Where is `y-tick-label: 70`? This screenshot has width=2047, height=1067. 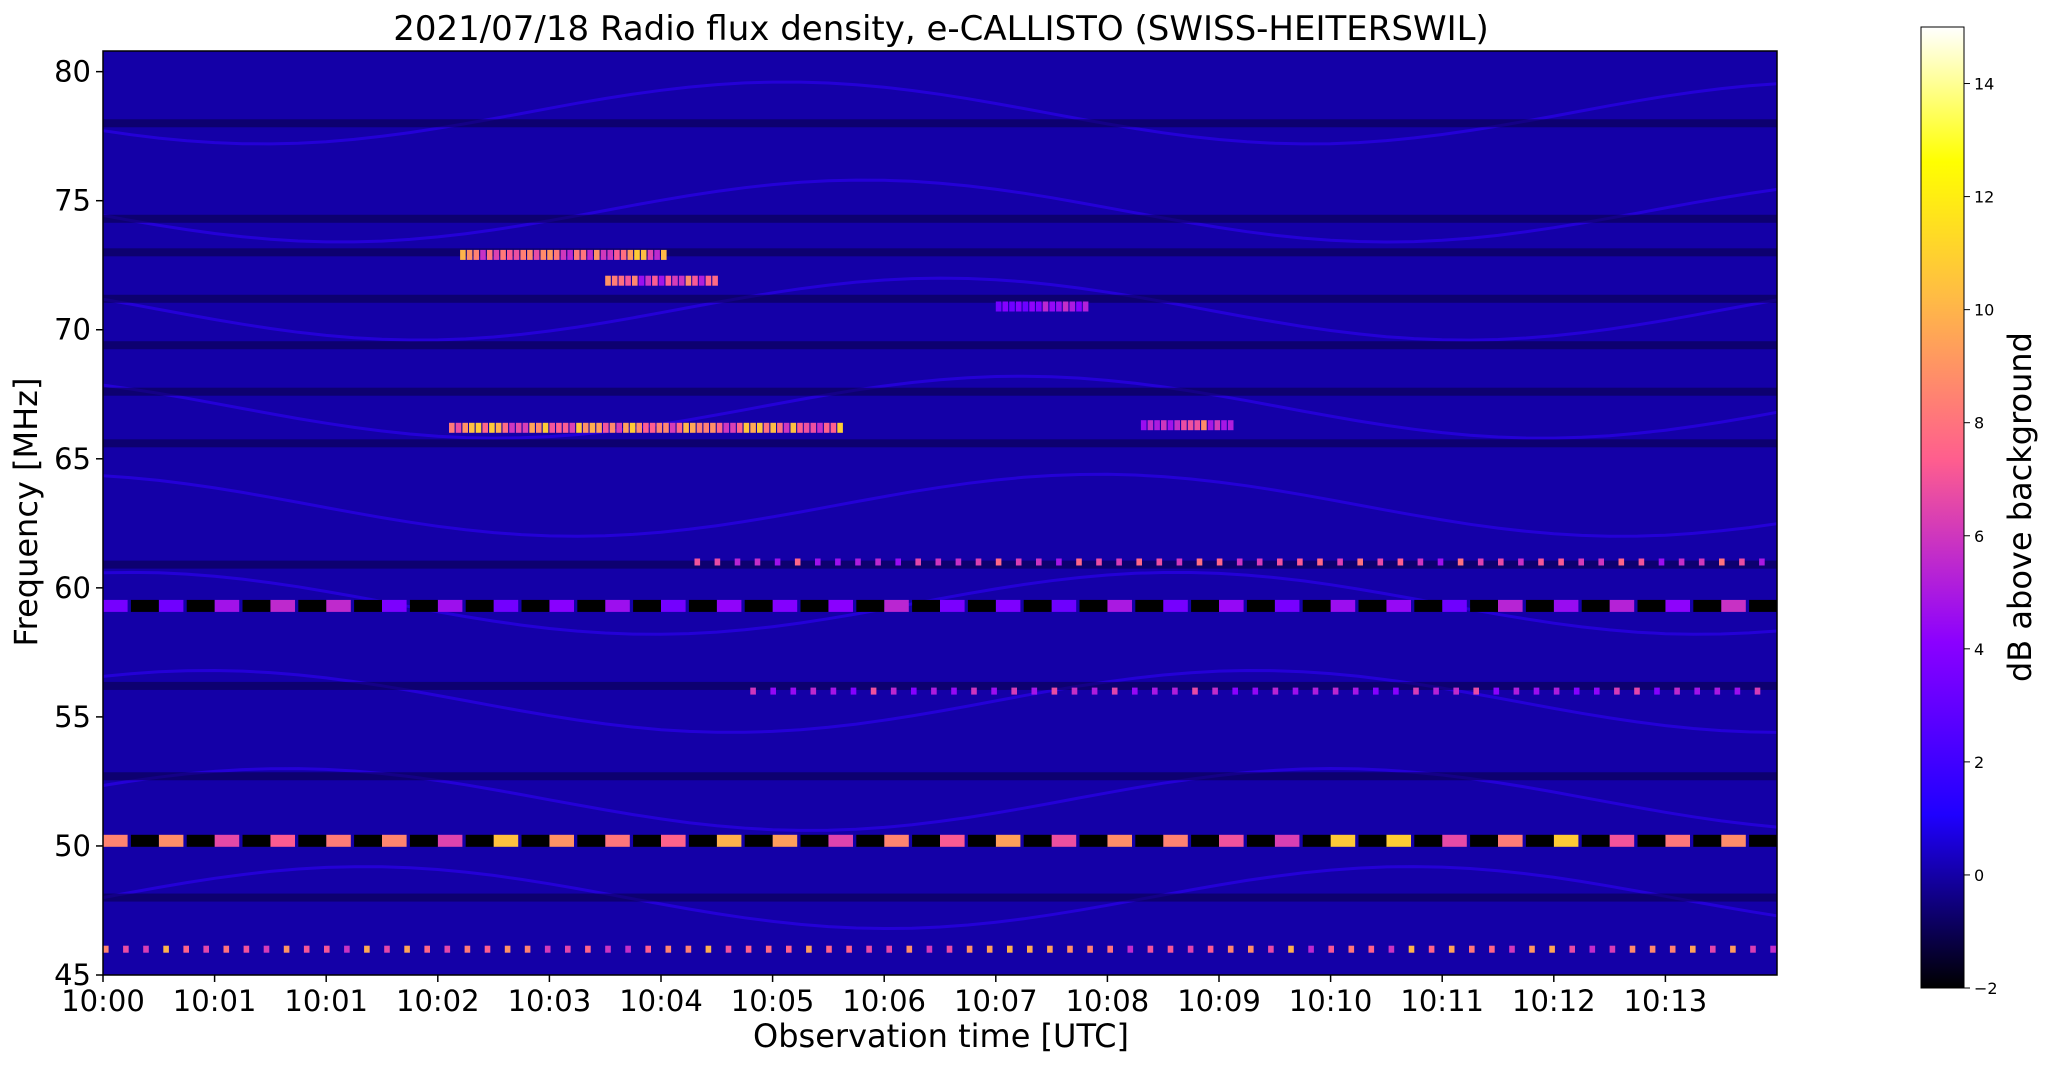
y-tick-label: 70 is located at coordinates (72, 330).